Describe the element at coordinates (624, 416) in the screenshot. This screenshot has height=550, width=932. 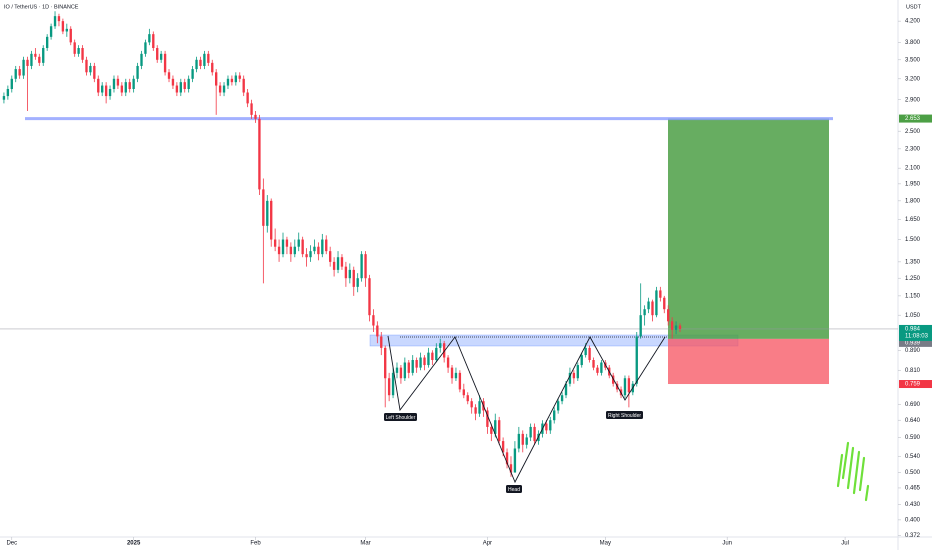
I see `annotation: Right Shoulder` at that location.